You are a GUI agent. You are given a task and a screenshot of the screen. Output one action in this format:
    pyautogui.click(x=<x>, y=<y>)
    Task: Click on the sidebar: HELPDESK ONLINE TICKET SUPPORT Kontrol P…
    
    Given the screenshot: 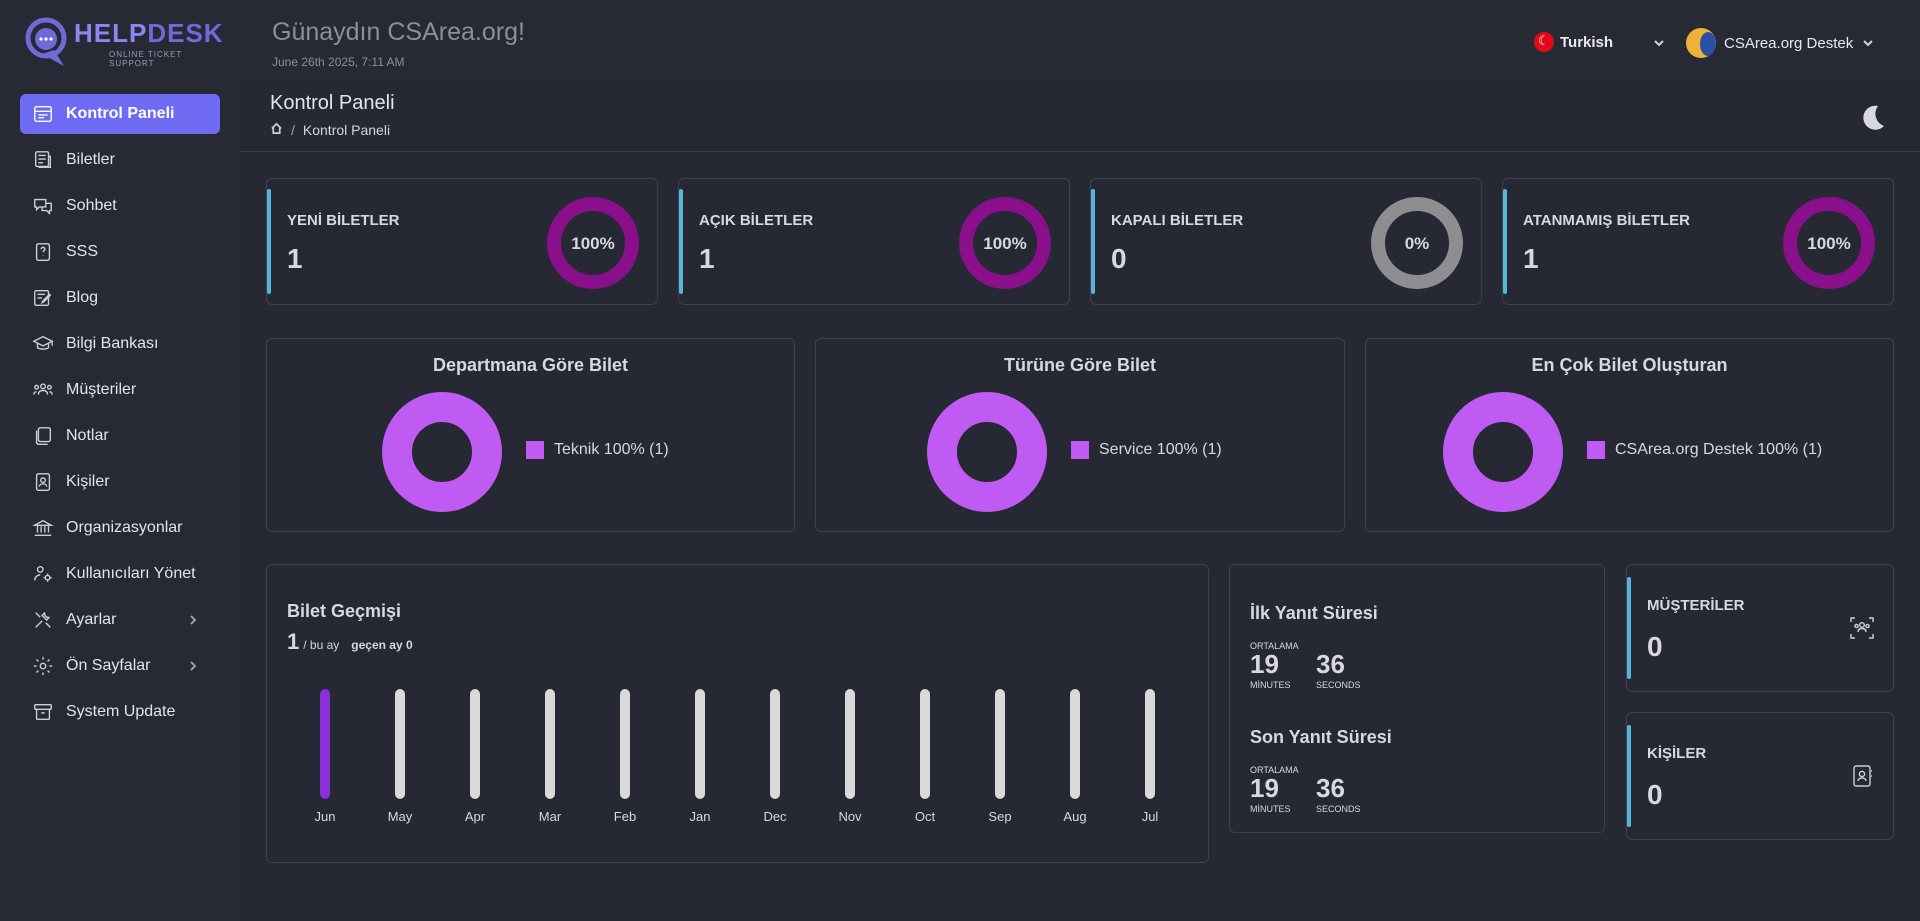 What is the action you would take?
    pyautogui.click(x=120, y=460)
    